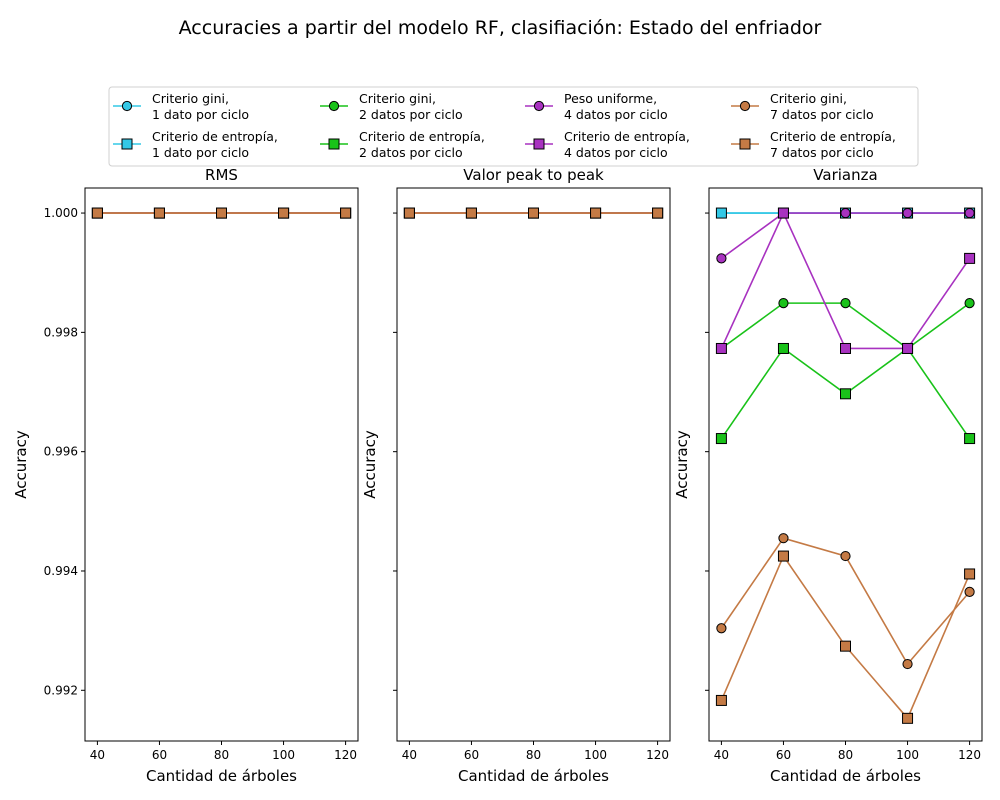 The image size is (1000, 800). I want to click on y-tick-label: 0.994, so click(61, 571).